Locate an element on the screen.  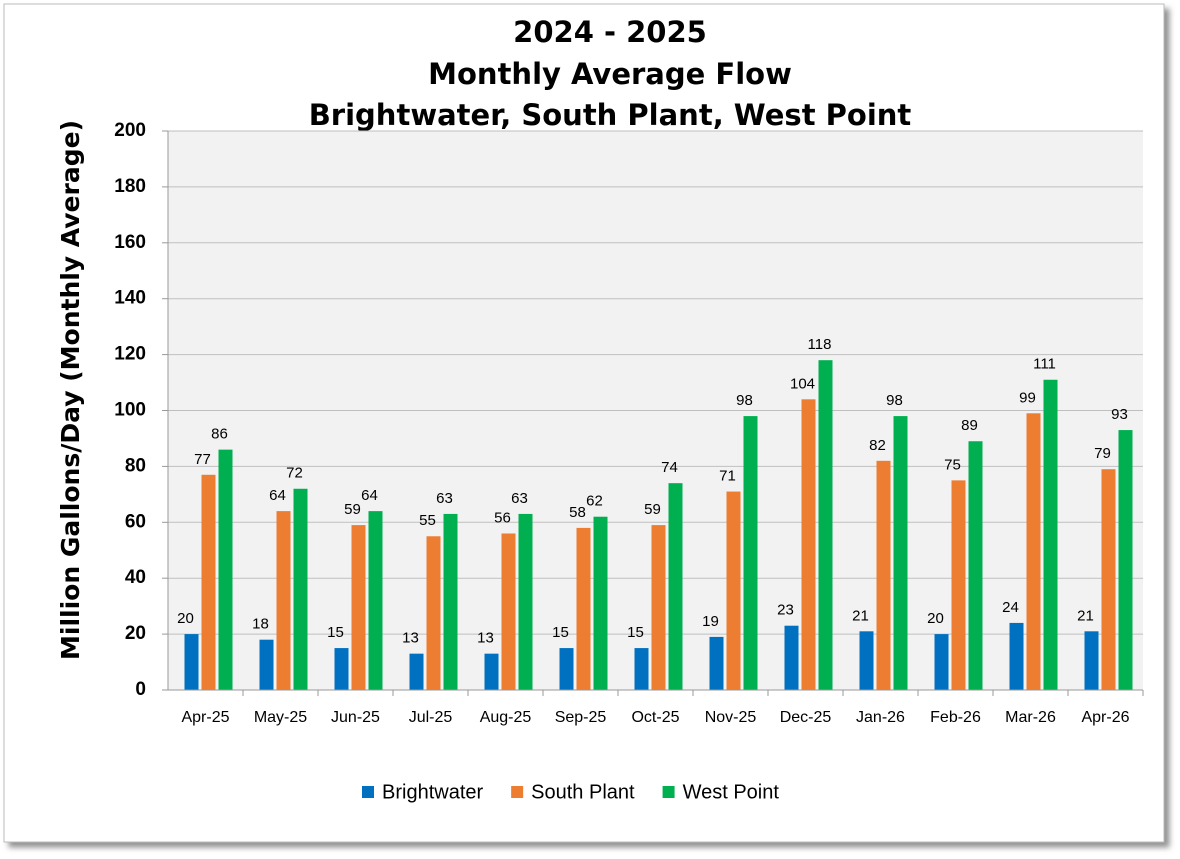
x-tick-label: May-25 is located at coordinates (280, 717).